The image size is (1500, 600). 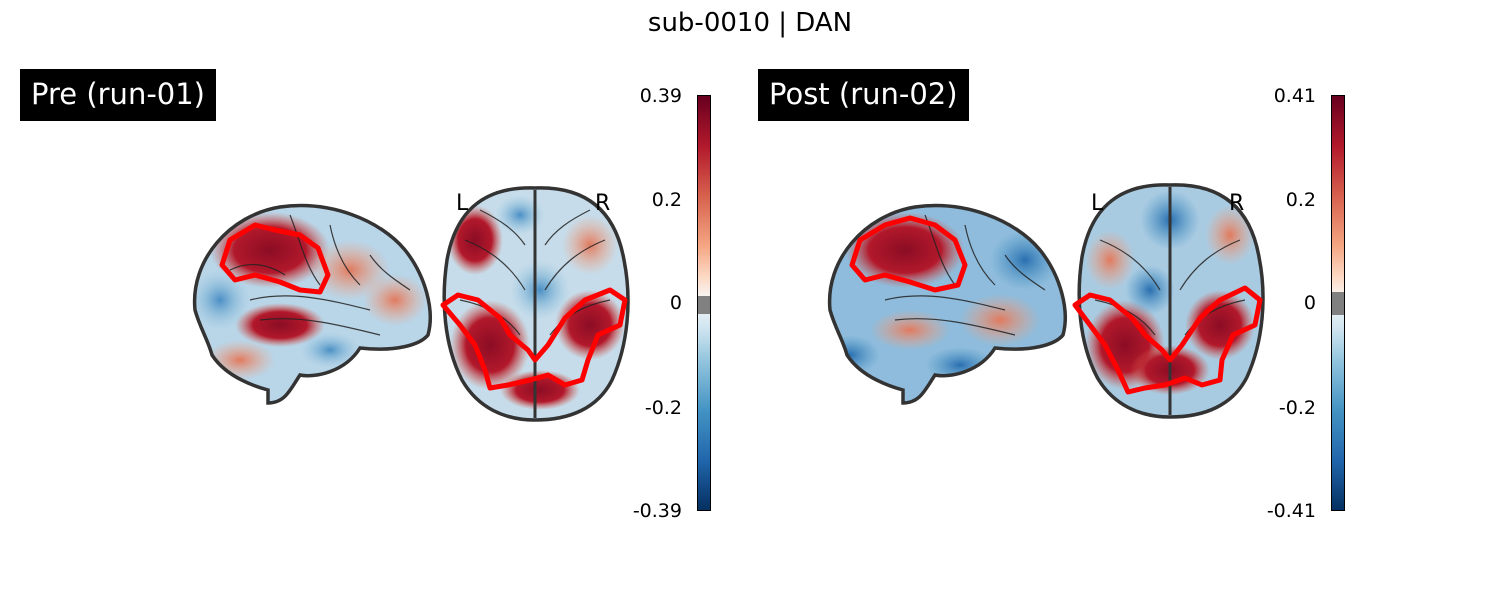 I want to click on colorbar-tick-max: 0.41, so click(x=1294, y=96).